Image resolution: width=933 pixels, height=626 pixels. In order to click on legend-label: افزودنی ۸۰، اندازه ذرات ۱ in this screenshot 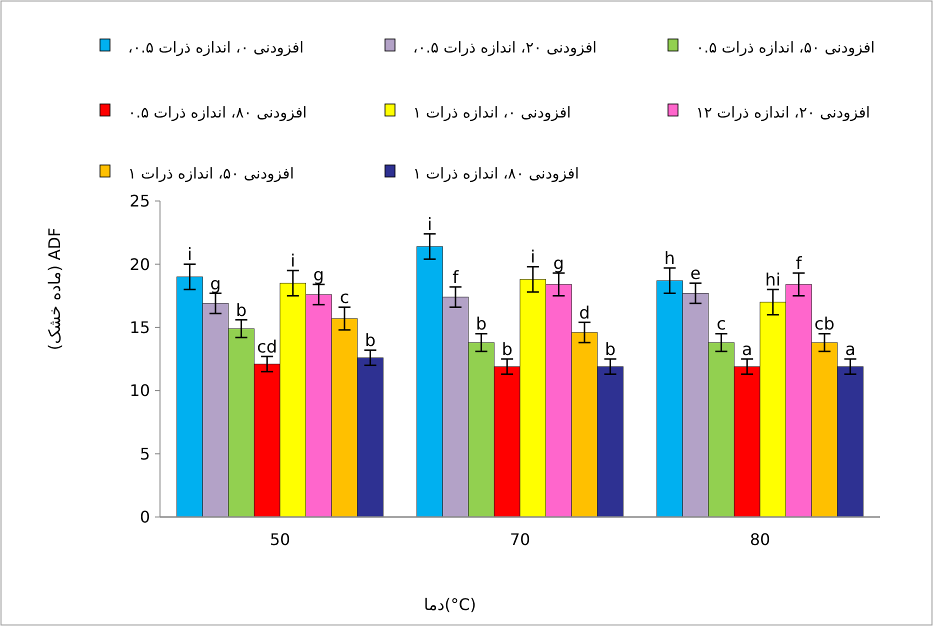, I will do `click(496, 173)`.